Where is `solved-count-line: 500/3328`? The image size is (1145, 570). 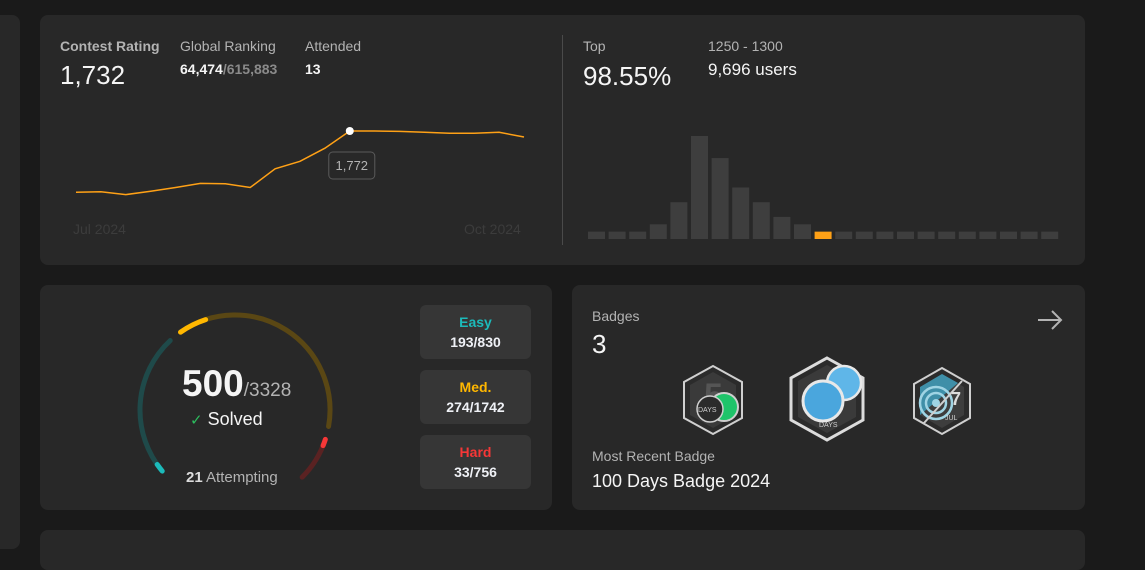
solved-count-line: 500/3328 is located at coordinates (236, 384).